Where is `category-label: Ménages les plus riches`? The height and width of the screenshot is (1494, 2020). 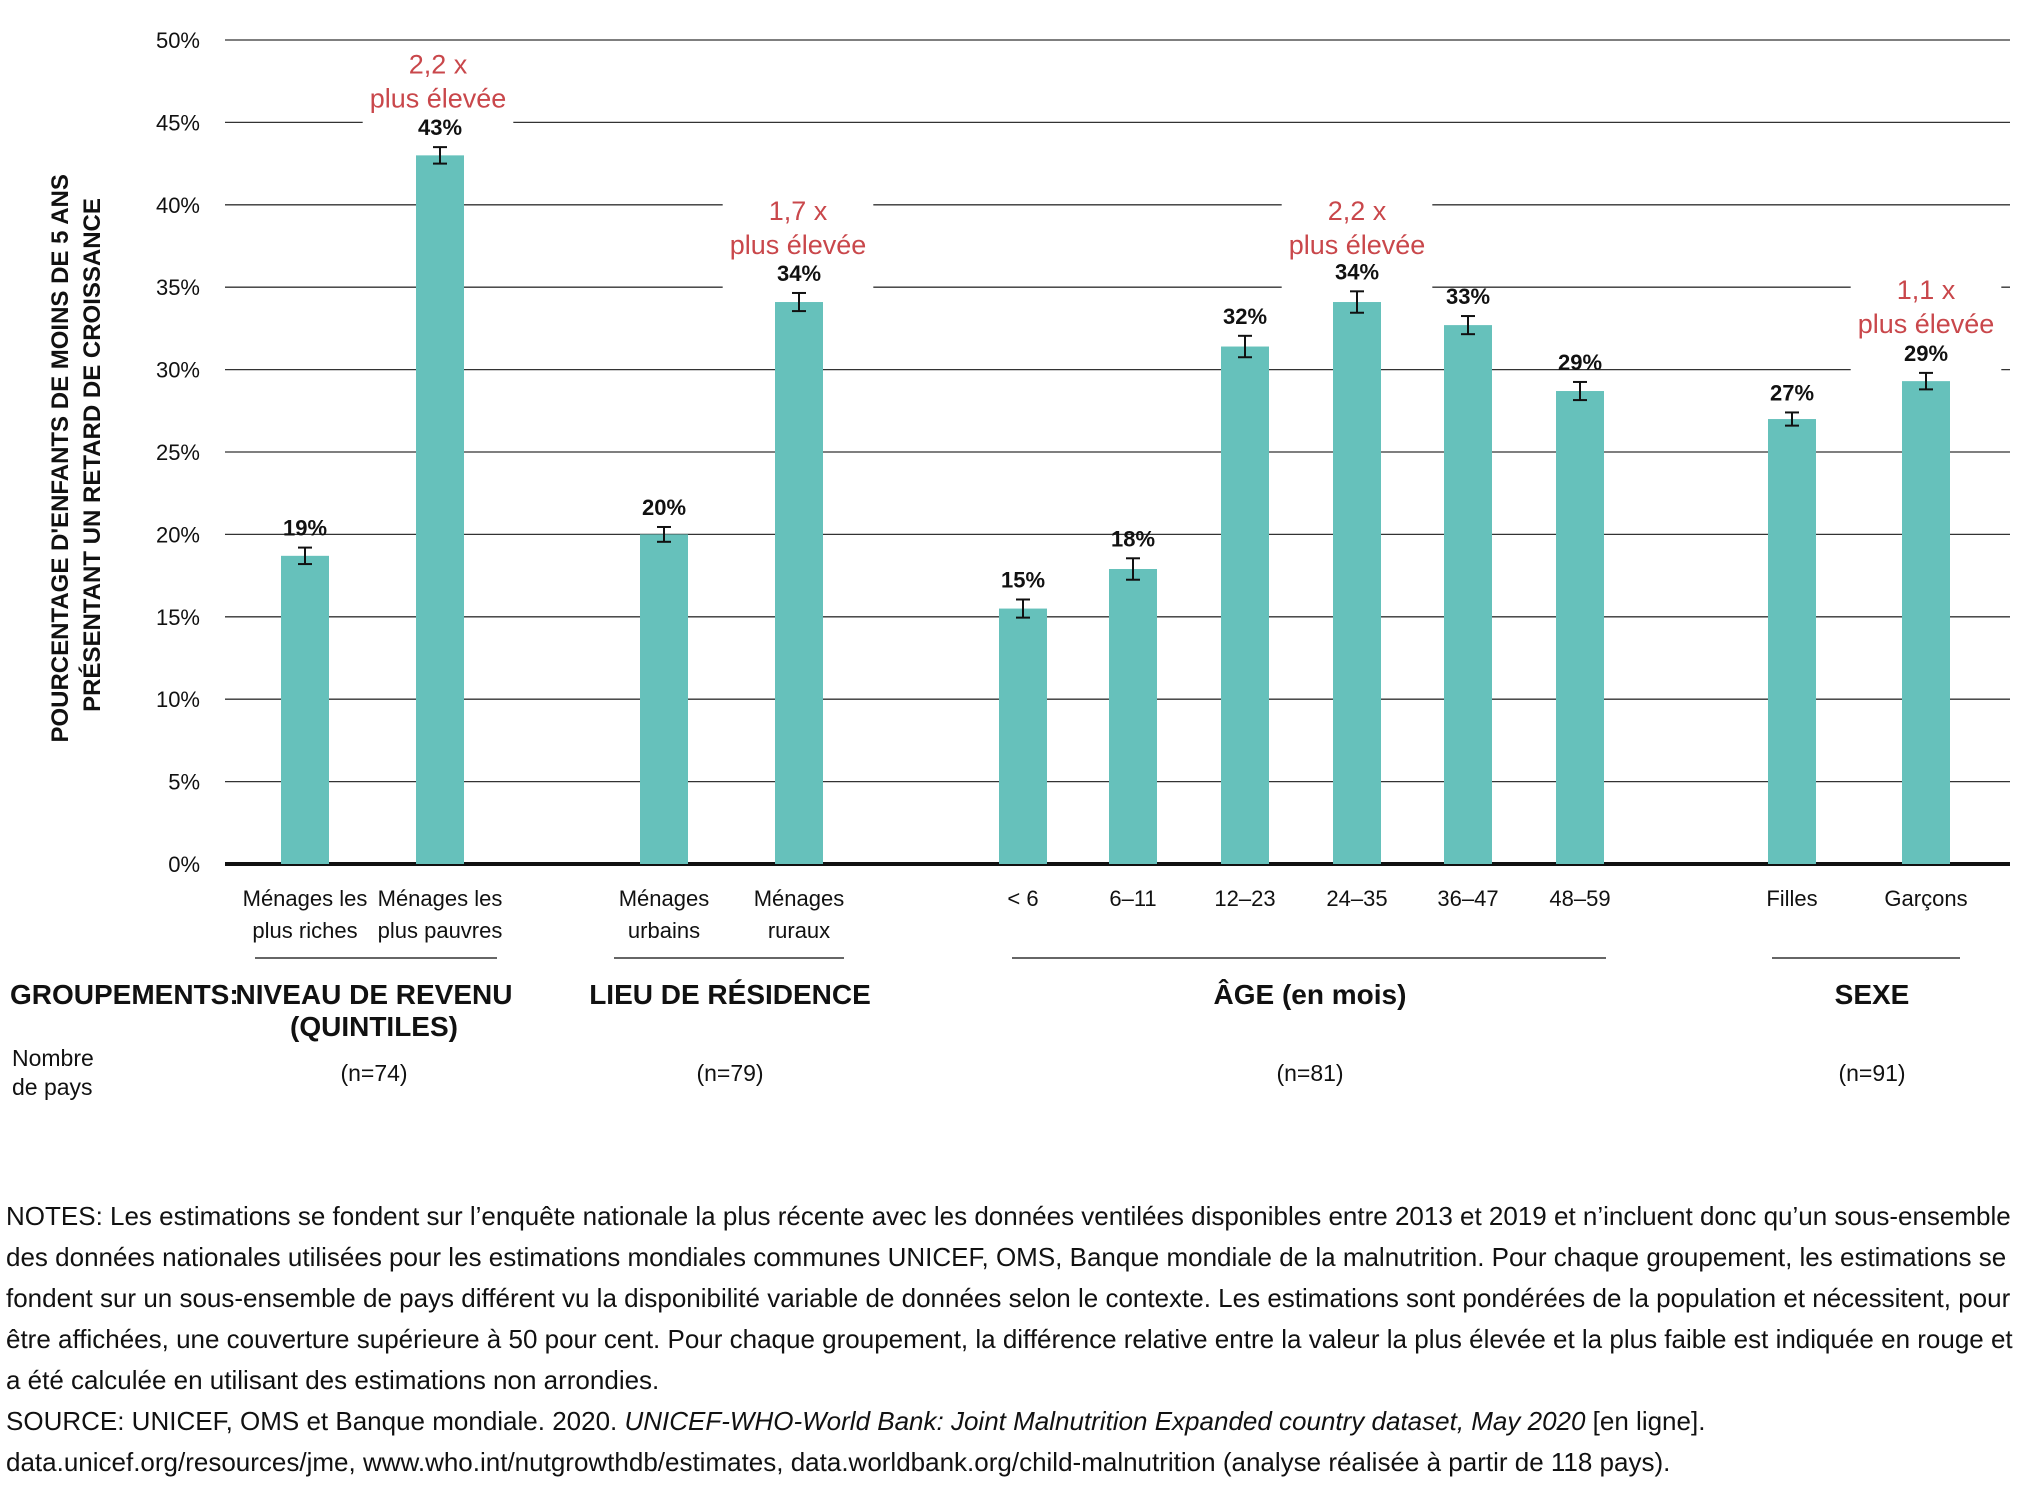
category-label: Ménages les plus riches is located at coordinates (305, 914).